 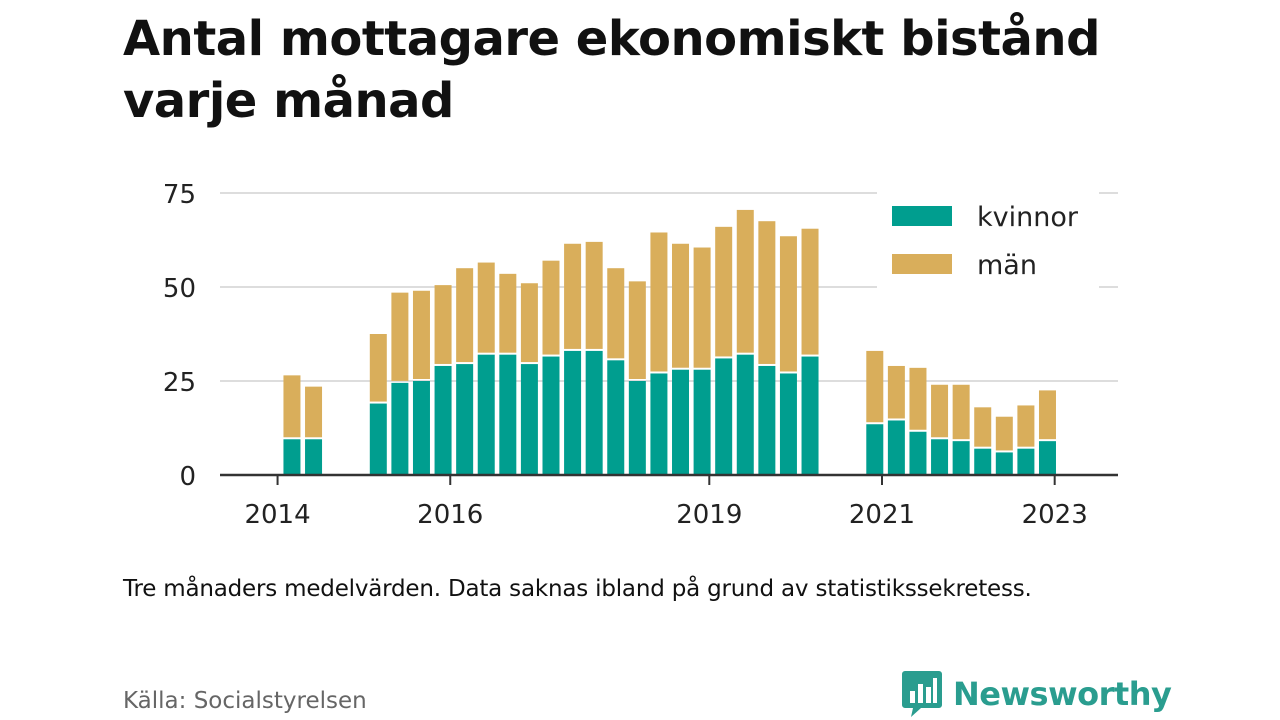 What do you see at coordinates (709, 515) in the screenshot?
I see `x-tick-label: 2019` at bounding box center [709, 515].